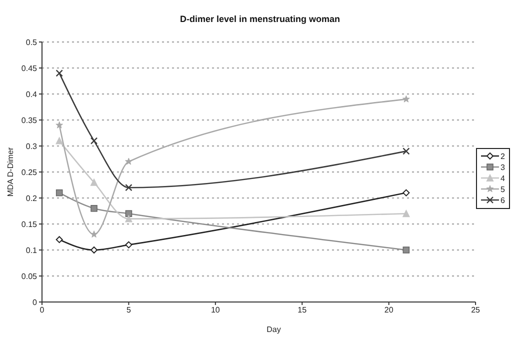 The height and width of the screenshot is (356, 520). I want to click on y-tick-label: 0.1, so click(32, 250).